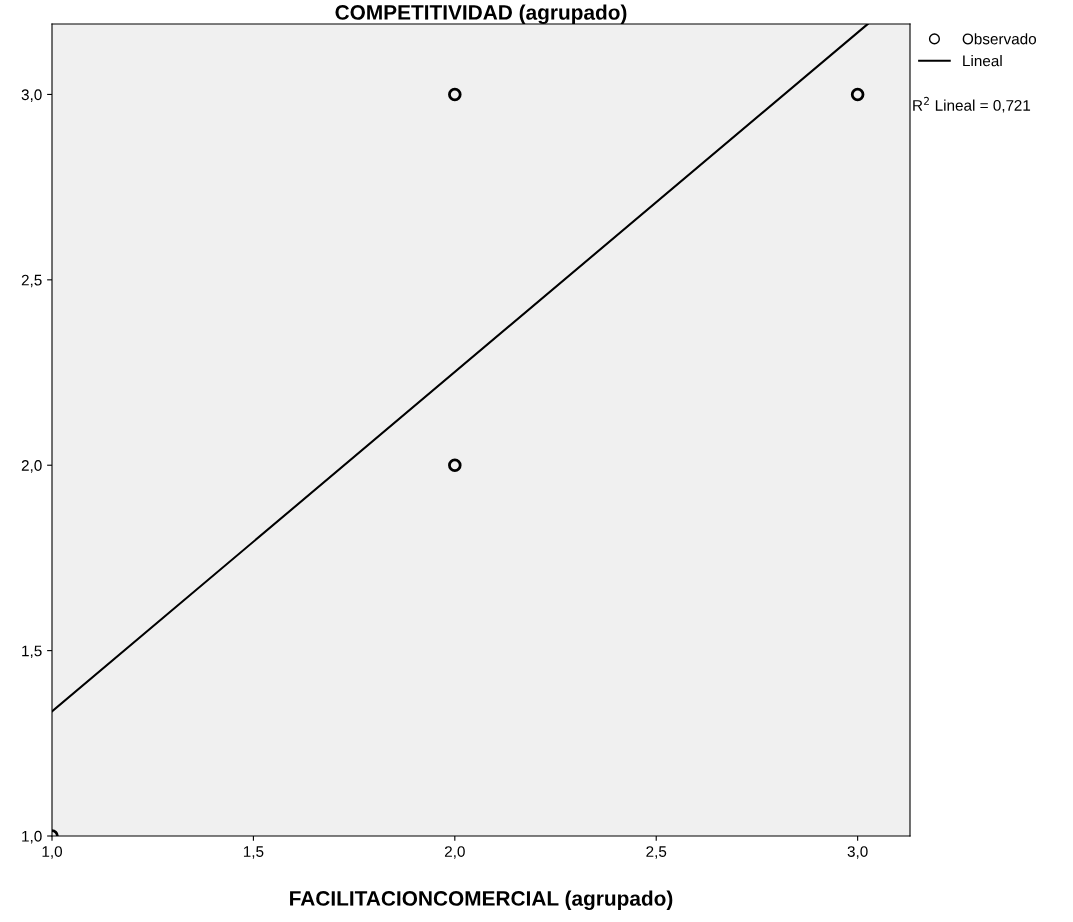  I want to click on x-tick-label: 3,0, so click(857, 852).